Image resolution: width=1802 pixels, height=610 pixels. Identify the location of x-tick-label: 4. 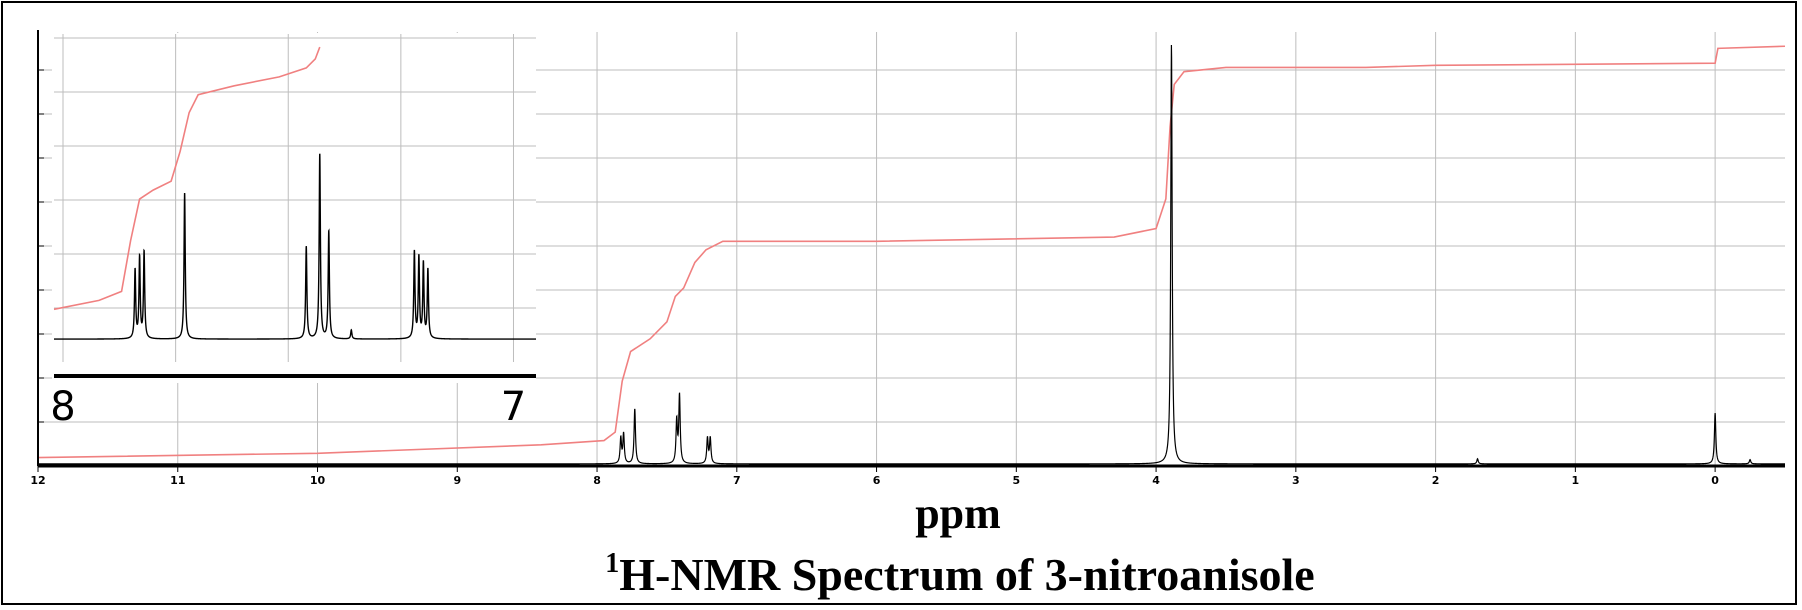
(1156, 480).